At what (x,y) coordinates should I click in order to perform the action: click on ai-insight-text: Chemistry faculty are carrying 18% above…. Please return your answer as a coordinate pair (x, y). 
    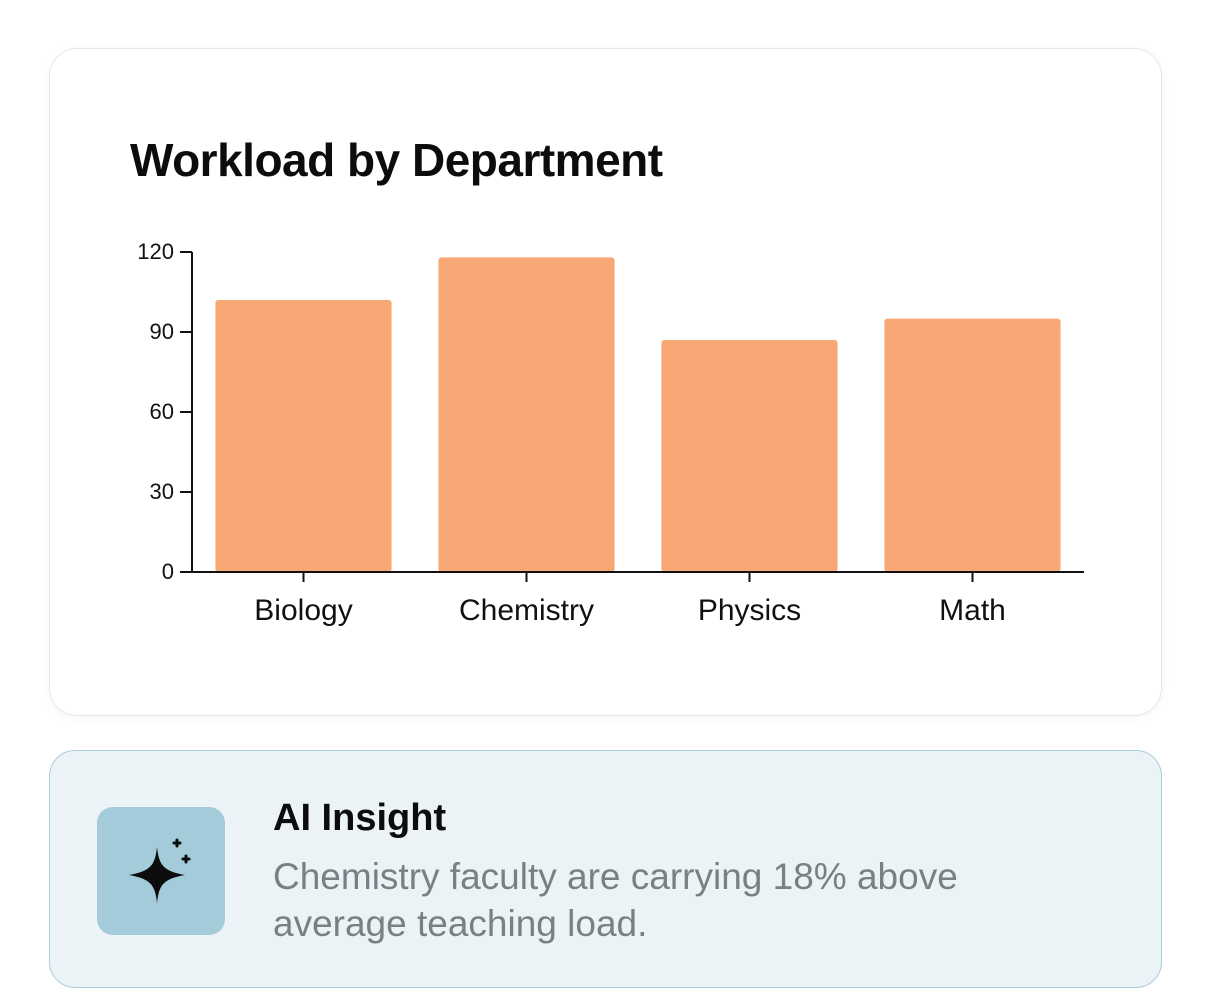
    Looking at the image, I should click on (615, 900).